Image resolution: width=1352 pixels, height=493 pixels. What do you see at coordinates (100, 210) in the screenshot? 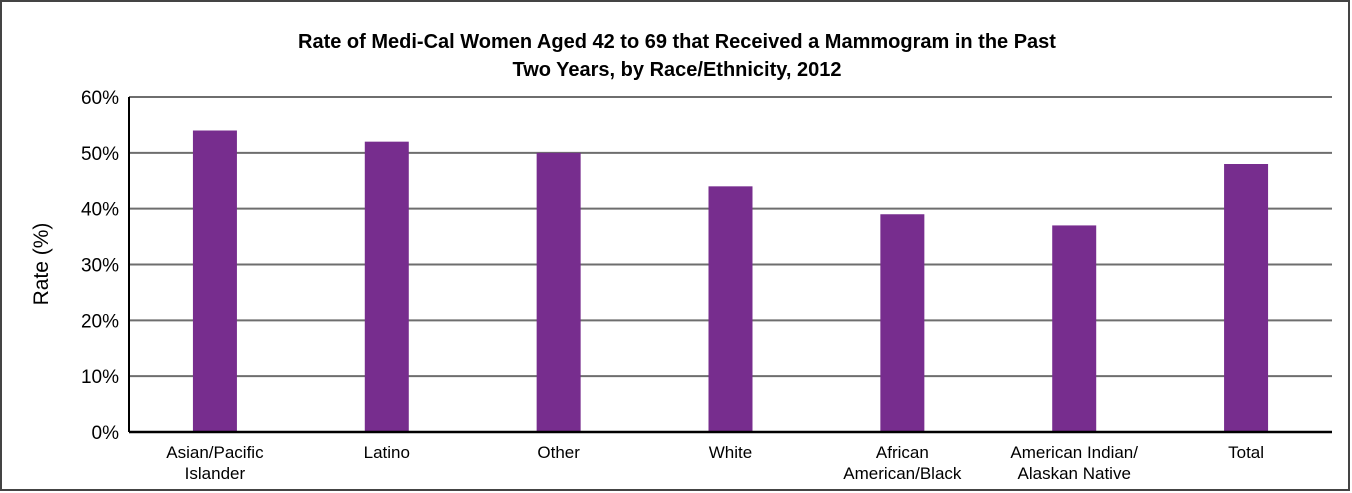
I see `y-tick-label: 40%` at bounding box center [100, 210].